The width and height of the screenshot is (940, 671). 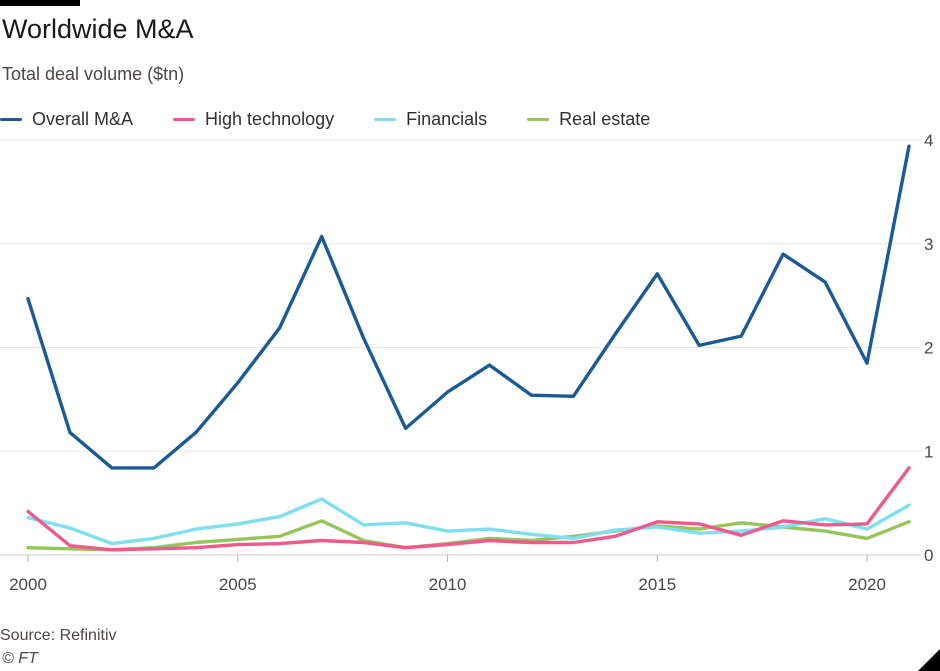 What do you see at coordinates (867, 584) in the screenshot?
I see `x-tick-label: 2020` at bounding box center [867, 584].